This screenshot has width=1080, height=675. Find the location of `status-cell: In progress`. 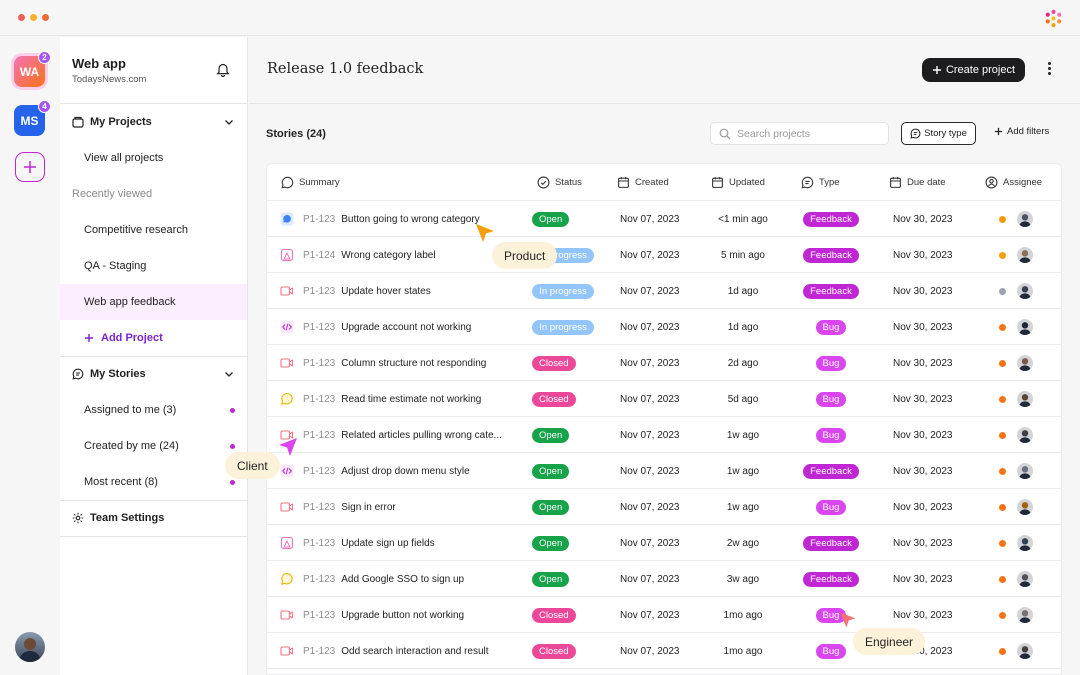

status-cell: In progress is located at coordinates (562, 327).